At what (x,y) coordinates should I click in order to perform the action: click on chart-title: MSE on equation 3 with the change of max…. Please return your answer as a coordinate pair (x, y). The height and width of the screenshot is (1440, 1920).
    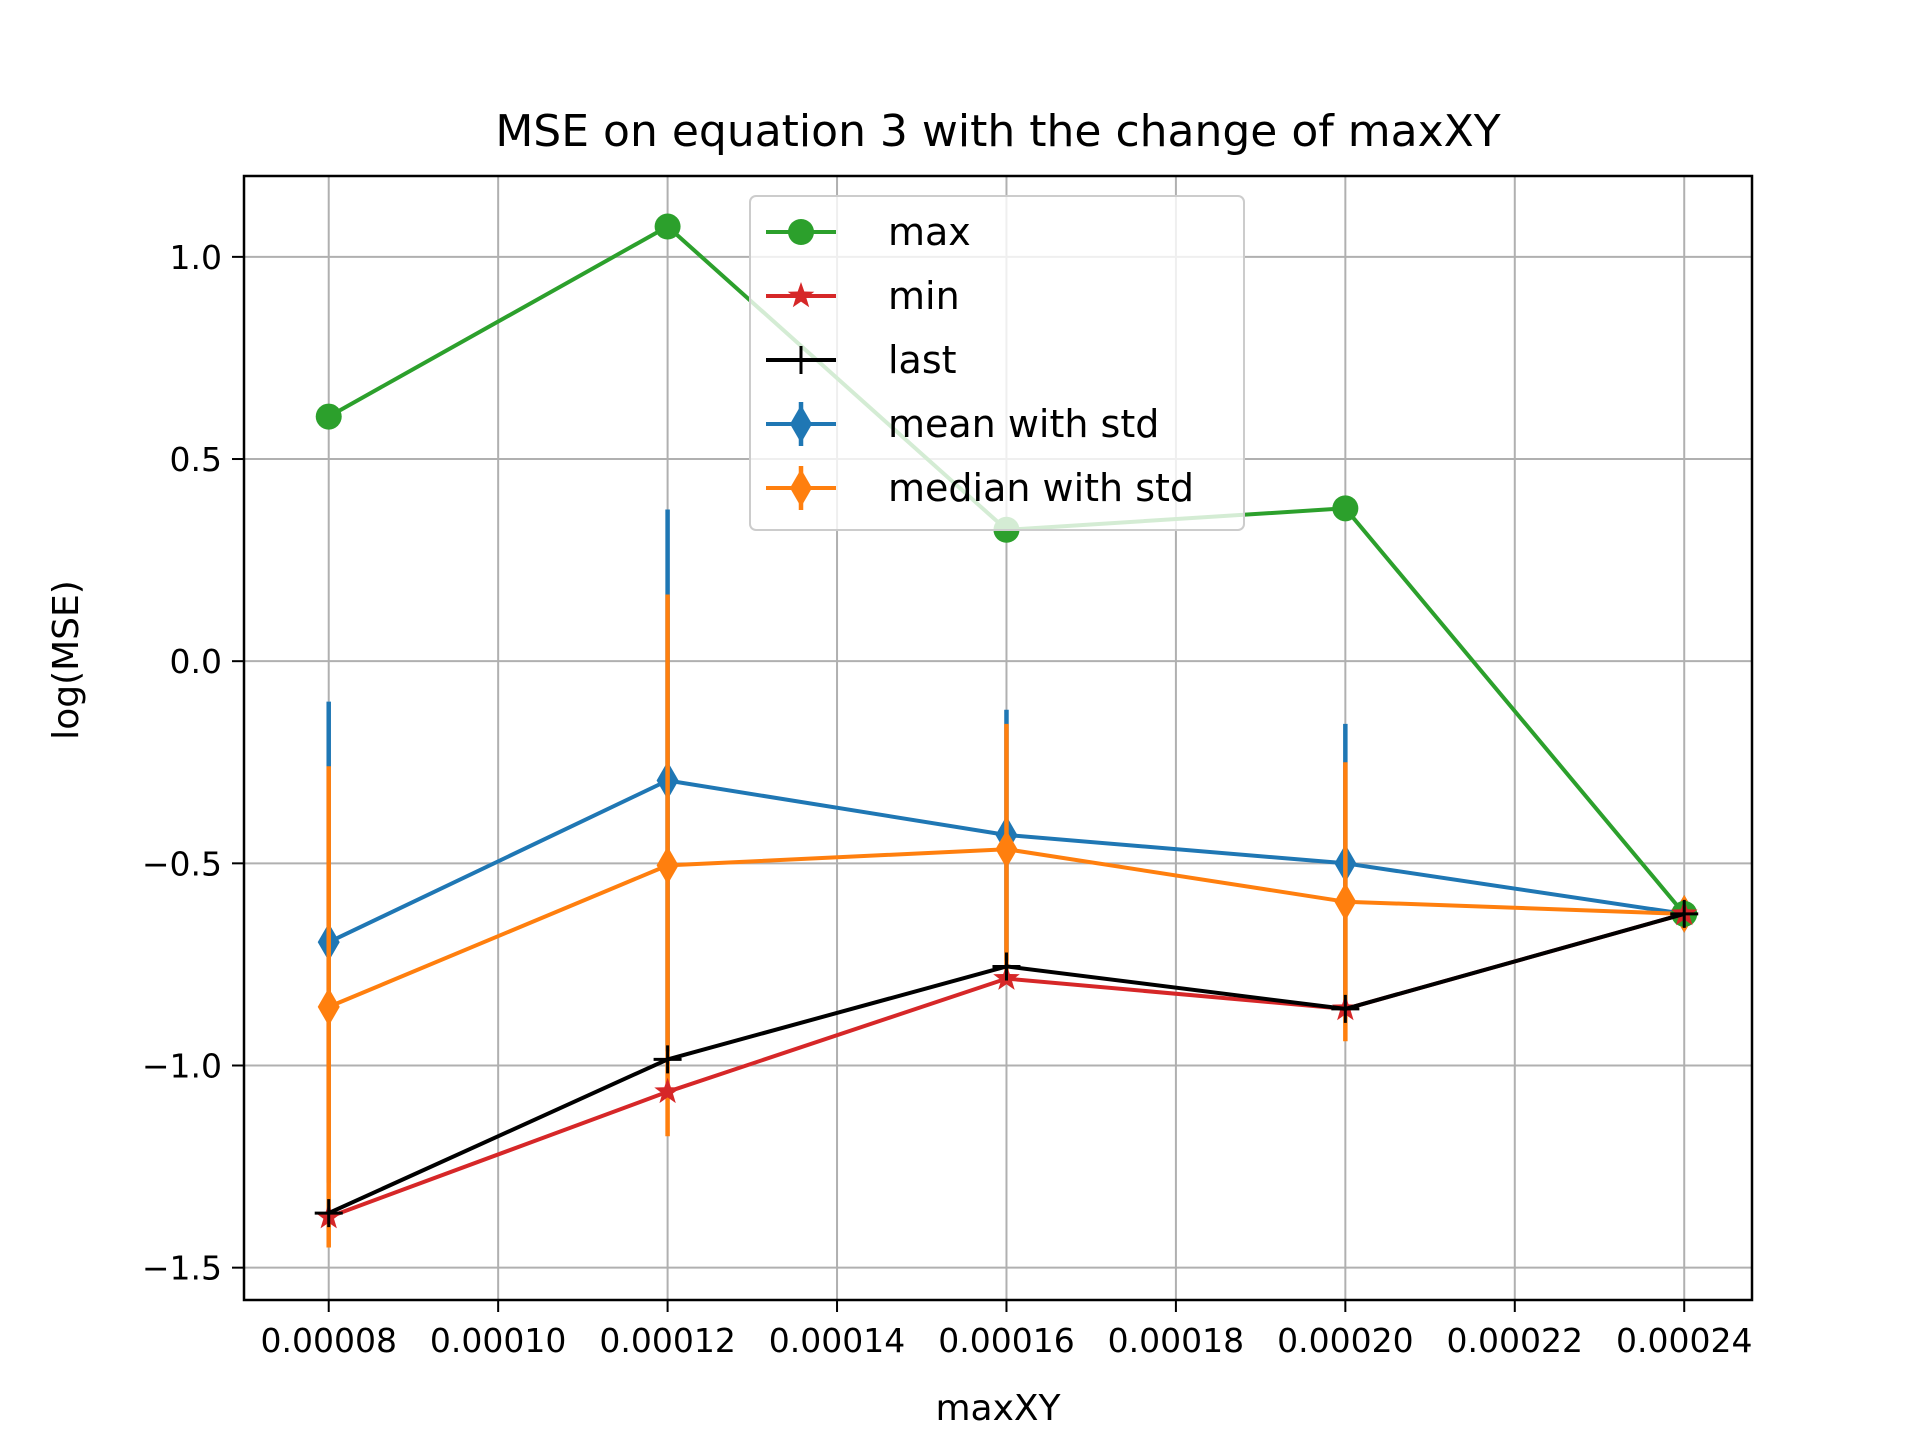
    Looking at the image, I should click on (997, 131).